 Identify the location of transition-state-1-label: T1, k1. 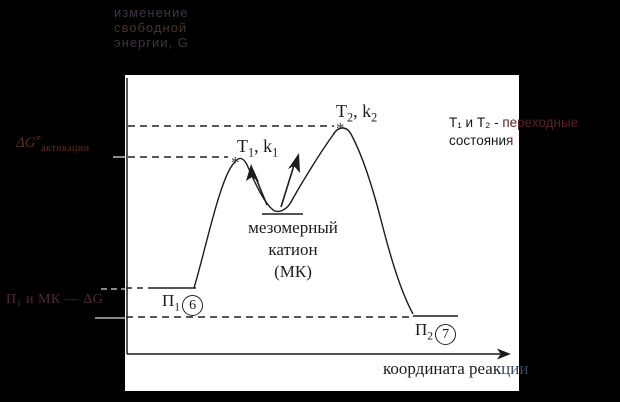
(258, 148).